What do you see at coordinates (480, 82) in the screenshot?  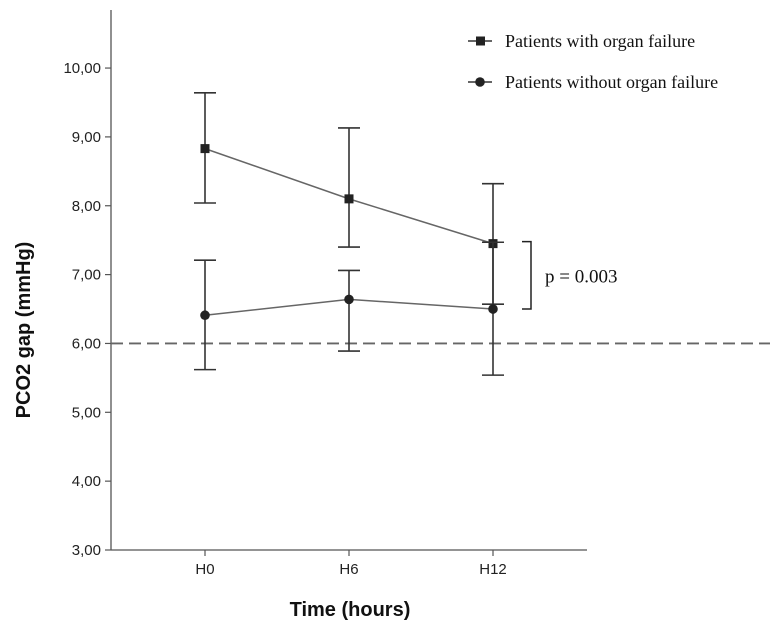 I see `legend-circle-icon` at bounding box center [480, 82].